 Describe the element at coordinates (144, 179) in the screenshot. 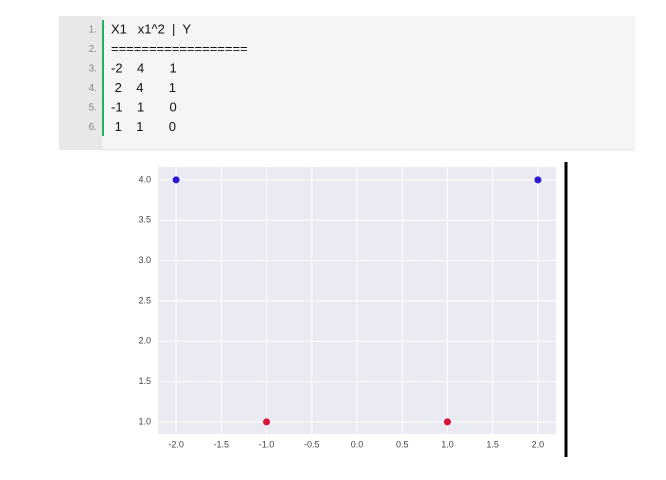

I see `y-tick-label: 4.0` at that location.